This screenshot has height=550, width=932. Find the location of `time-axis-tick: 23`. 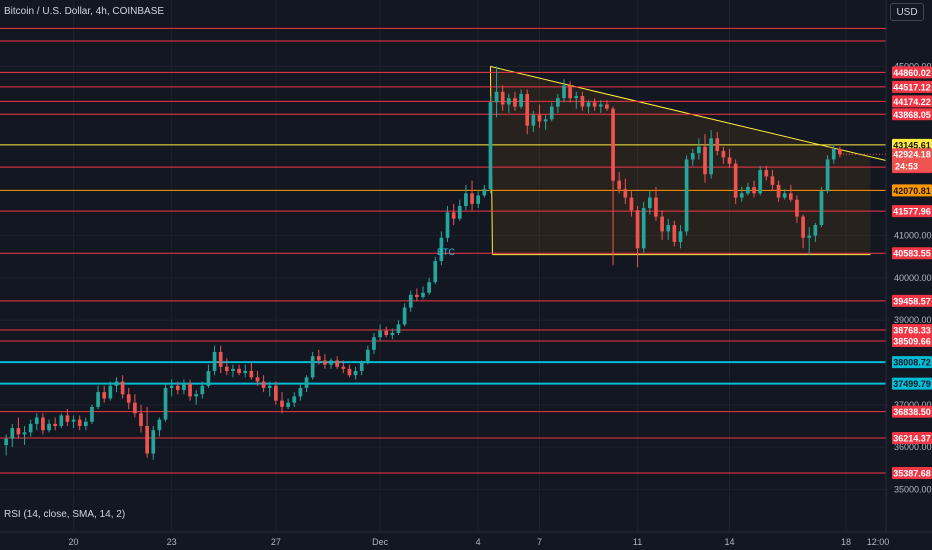

time-axis-tick: 23 is located at coordinates (172, 542).